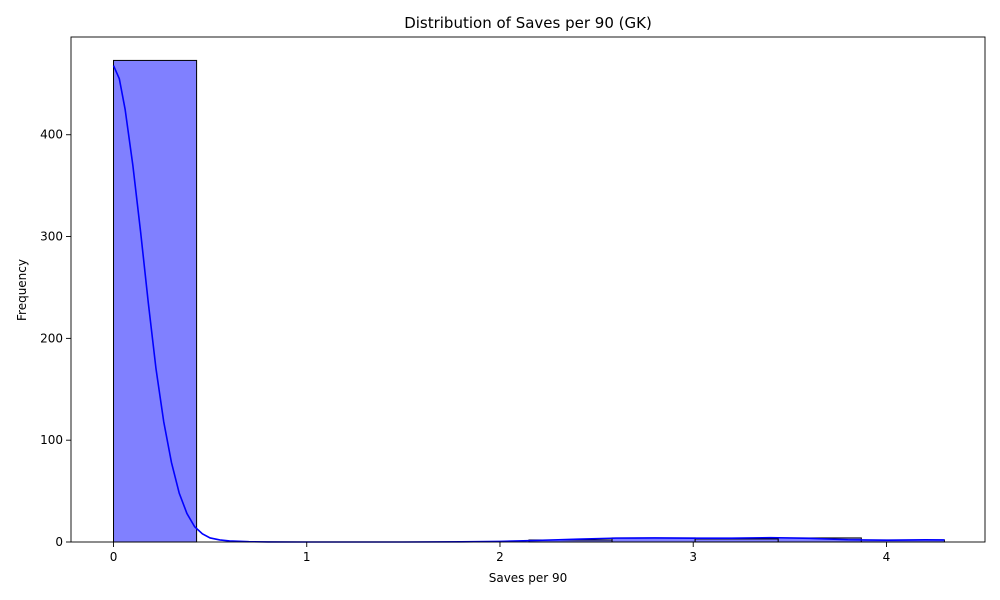 This screenshot has width=1000, height=600. What do you see at coordinates (59, 542) in the screenshot?
I see `y-tick-label: 0` at bounding box center [59, 542].